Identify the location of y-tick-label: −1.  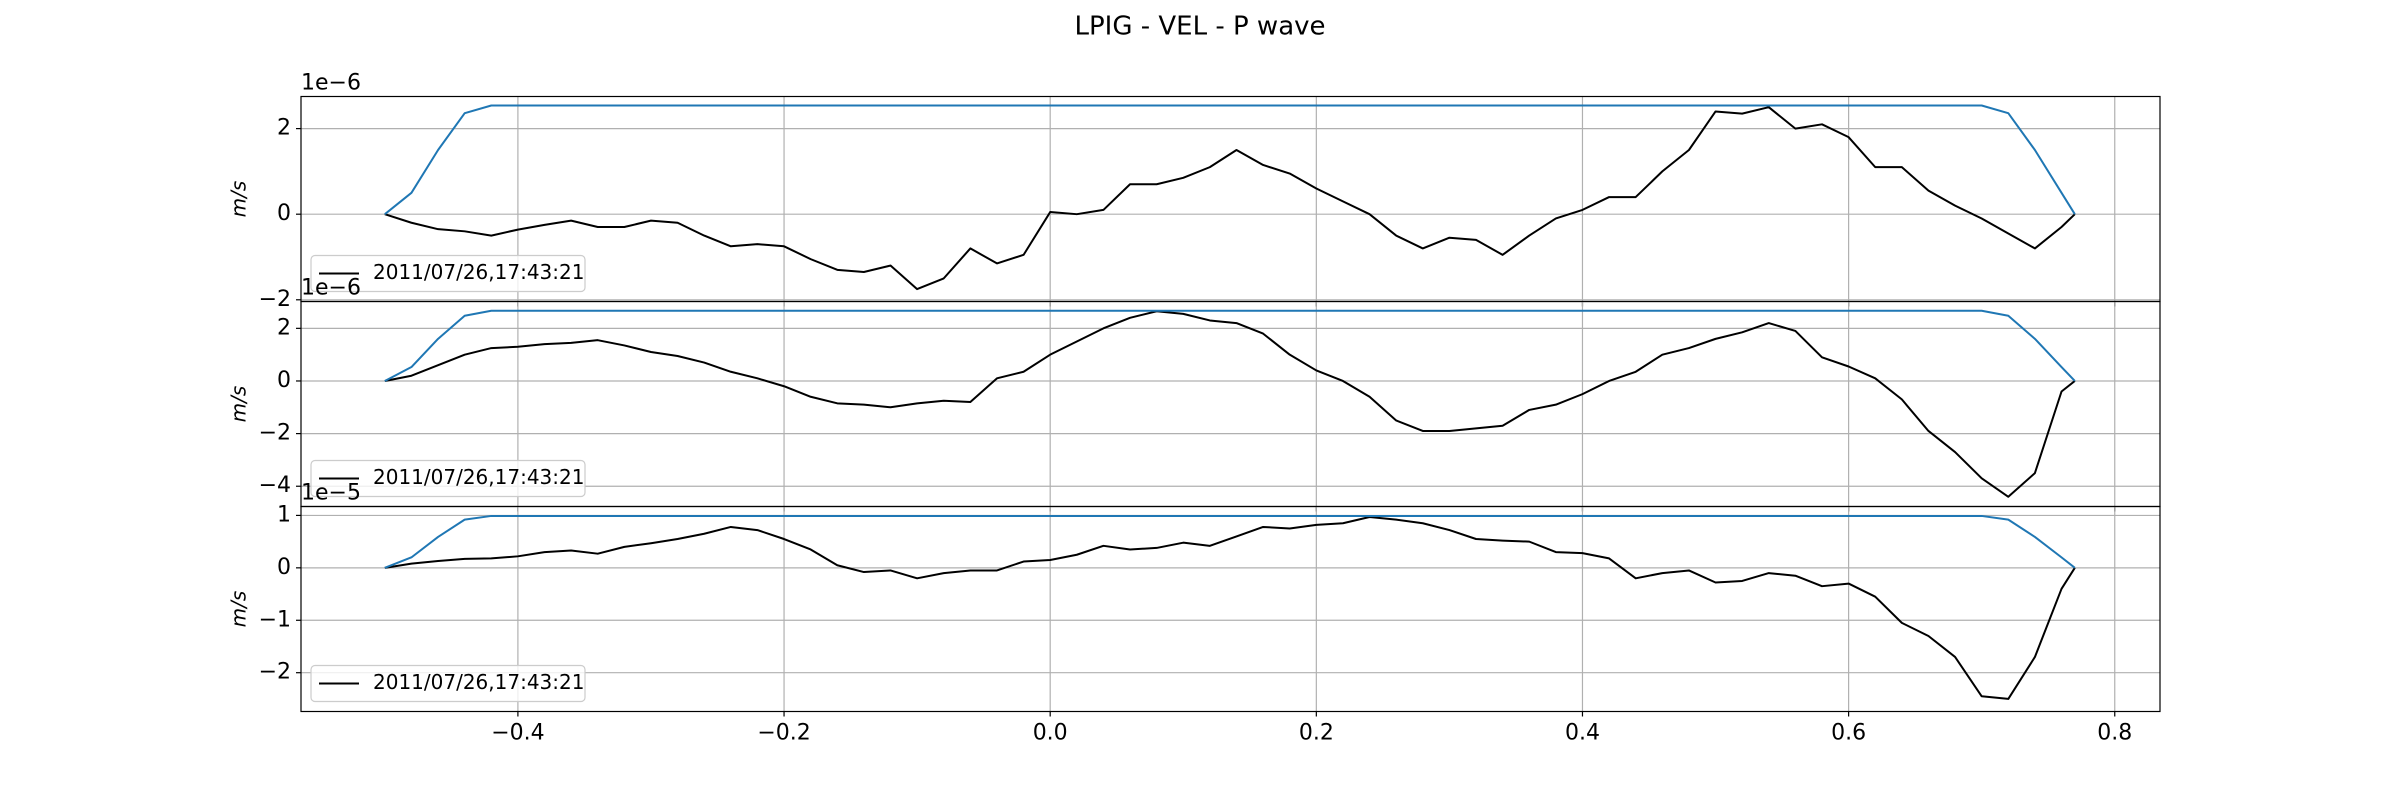
(275, 619).